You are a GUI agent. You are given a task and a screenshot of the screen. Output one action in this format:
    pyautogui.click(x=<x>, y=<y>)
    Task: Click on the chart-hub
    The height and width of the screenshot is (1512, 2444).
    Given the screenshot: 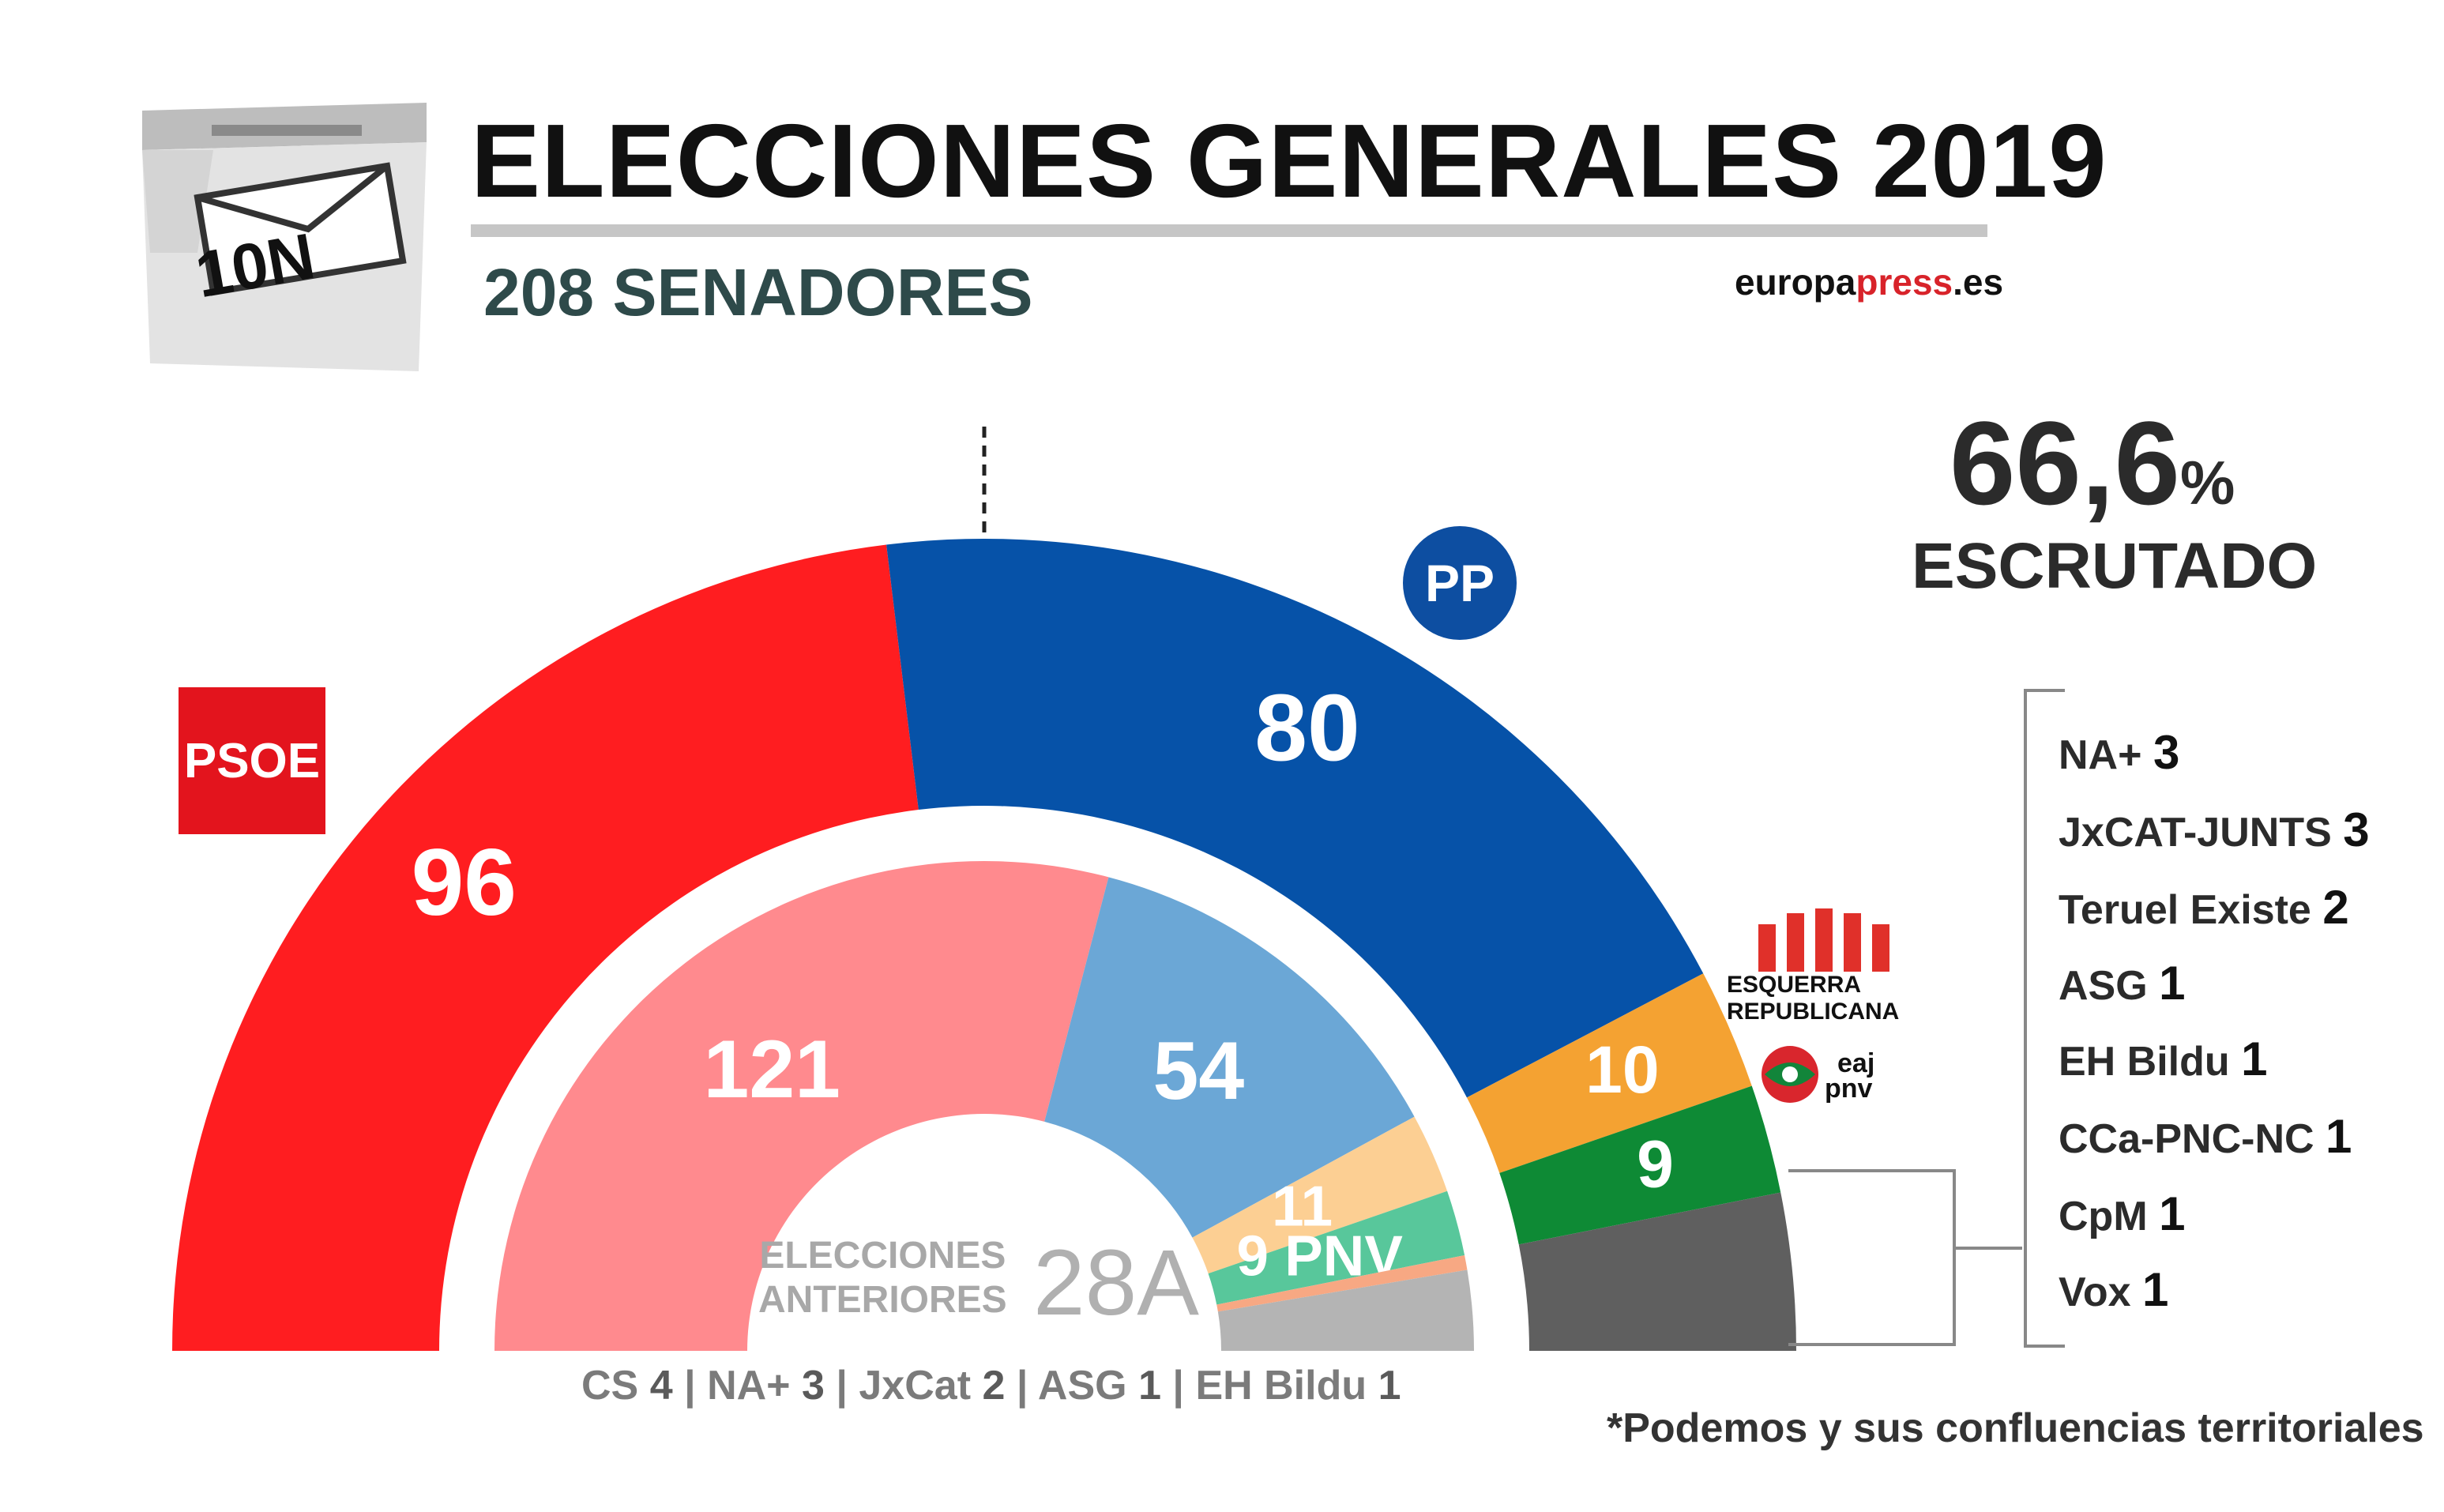 What is the action you would take?
    pyautogui.click(x=984, y=1234)
    